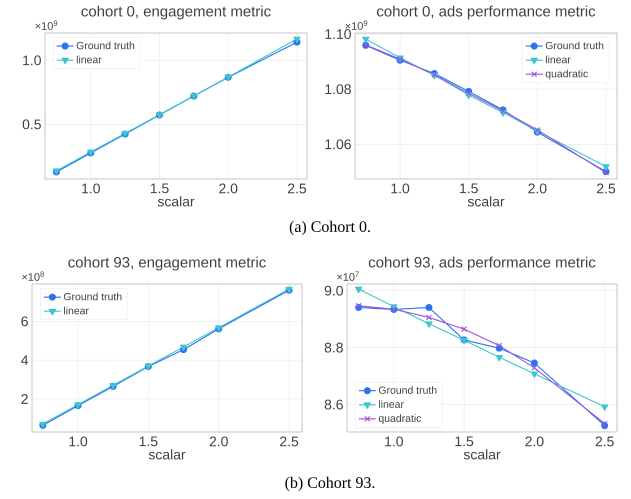 The height and width of the screenshot is (499, 631). I want to click on y-tick-label: 0.5, so click(31, 124).